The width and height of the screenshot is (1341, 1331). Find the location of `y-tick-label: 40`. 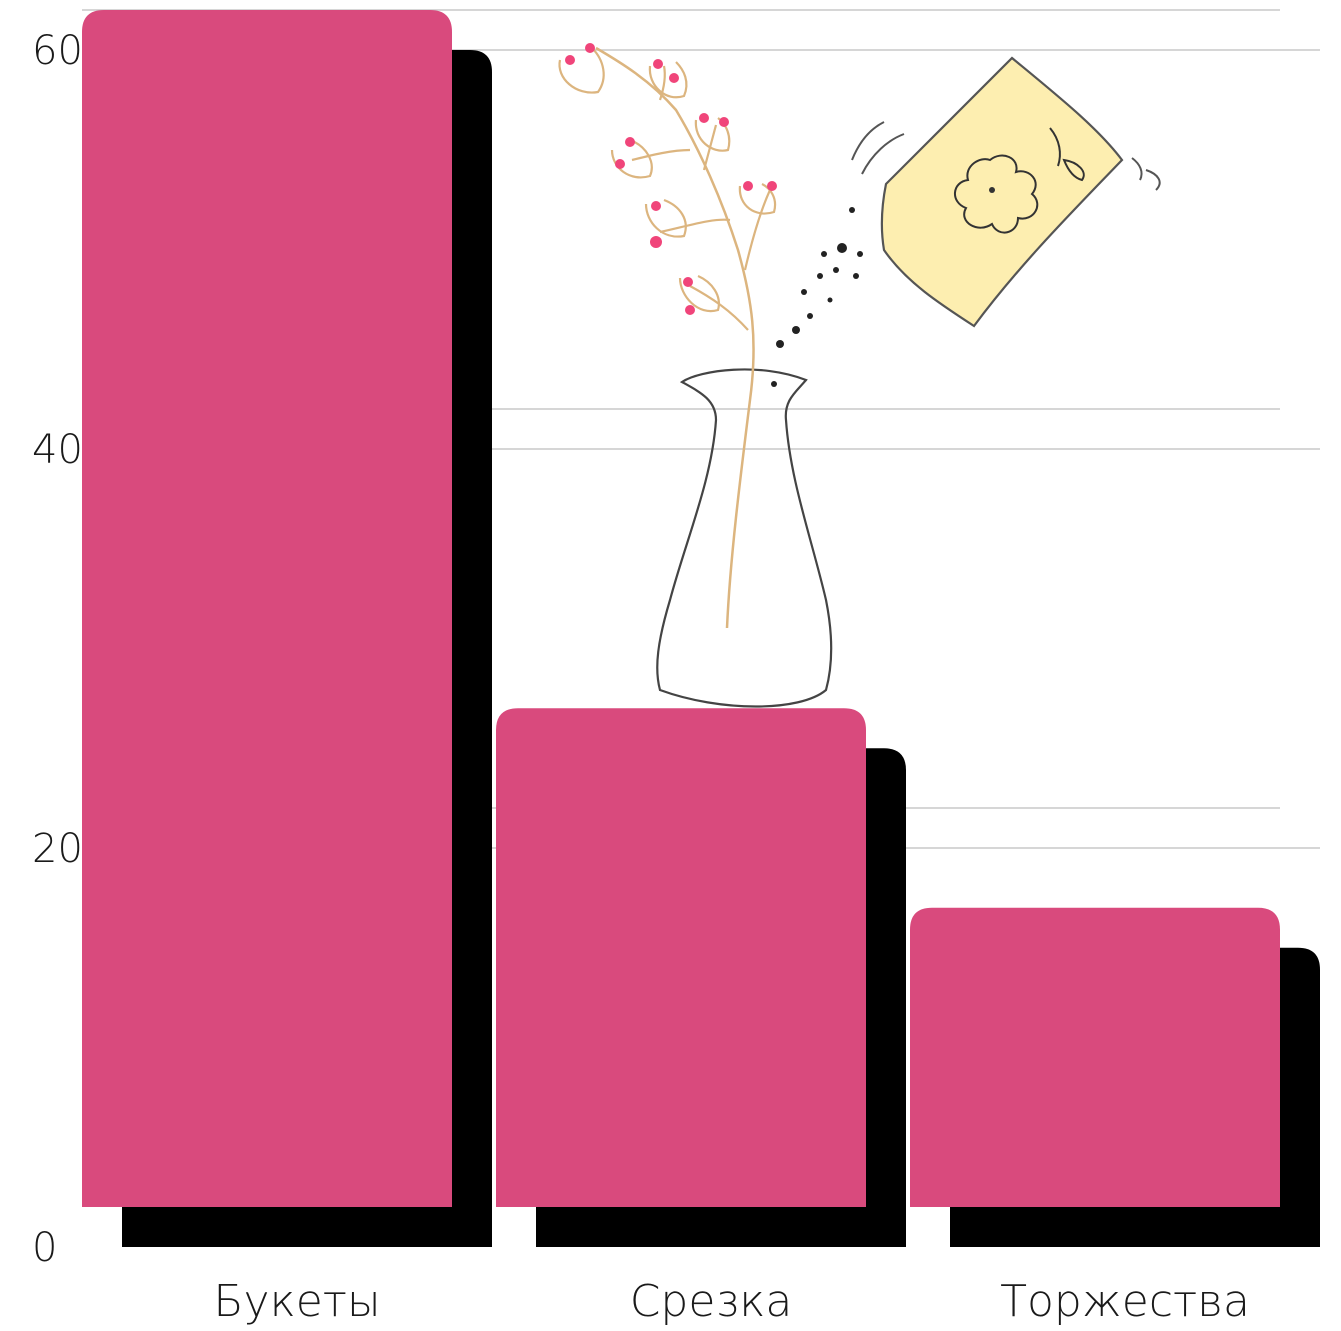

y-tick-label: 40 is located at coordinates (57, 450).